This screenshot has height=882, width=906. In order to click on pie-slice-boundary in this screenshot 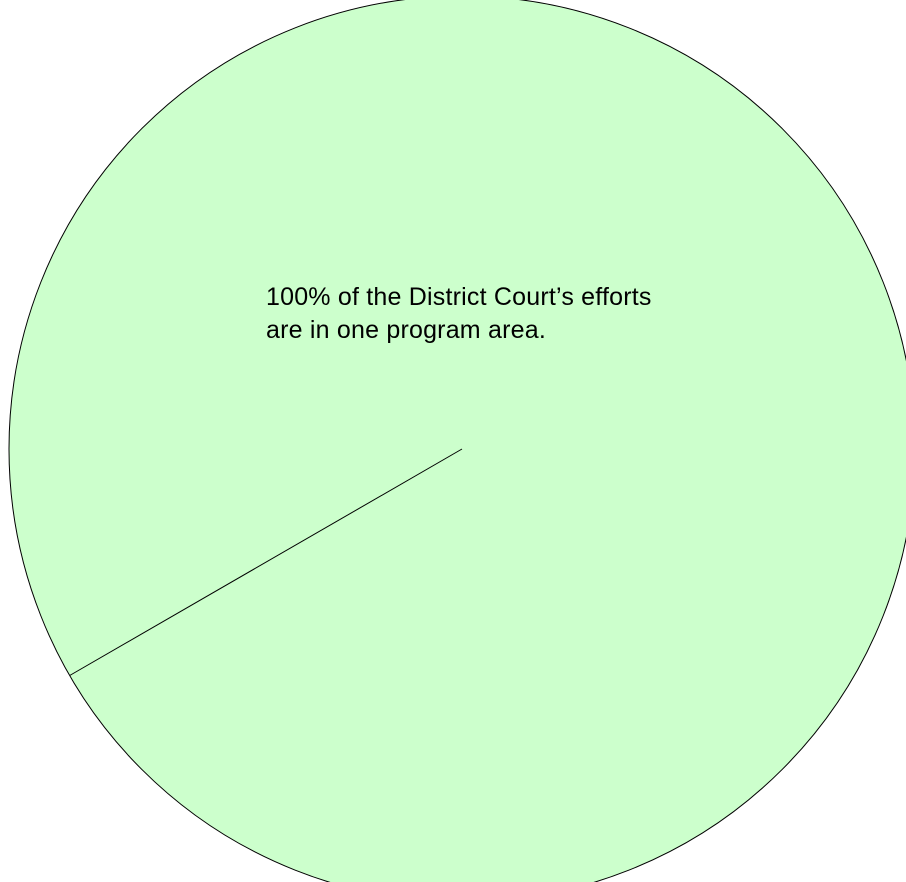, I will do `click(266, 562)`.